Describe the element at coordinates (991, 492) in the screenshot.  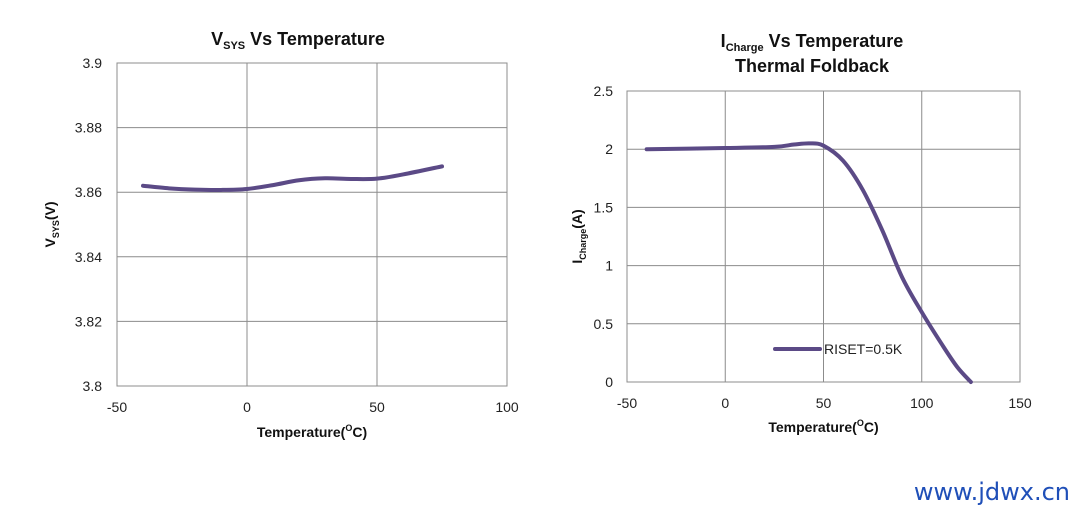
I see `watermark: www.jdwx.cn` at that location.